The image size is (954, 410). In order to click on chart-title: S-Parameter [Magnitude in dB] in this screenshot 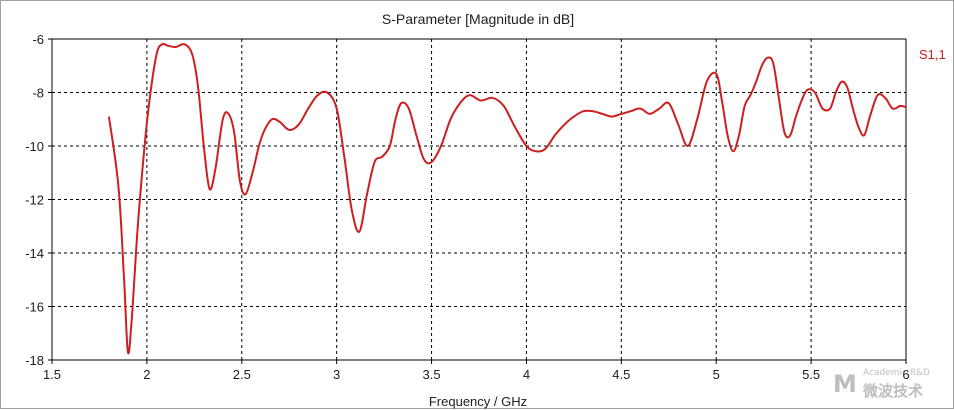, I will do `click(478, 19)`.